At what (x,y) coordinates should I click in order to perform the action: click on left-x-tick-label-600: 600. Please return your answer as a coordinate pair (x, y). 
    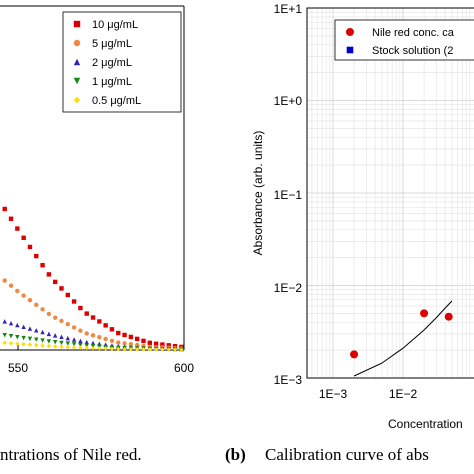
    Looking at the image, I should click on (184, 368).